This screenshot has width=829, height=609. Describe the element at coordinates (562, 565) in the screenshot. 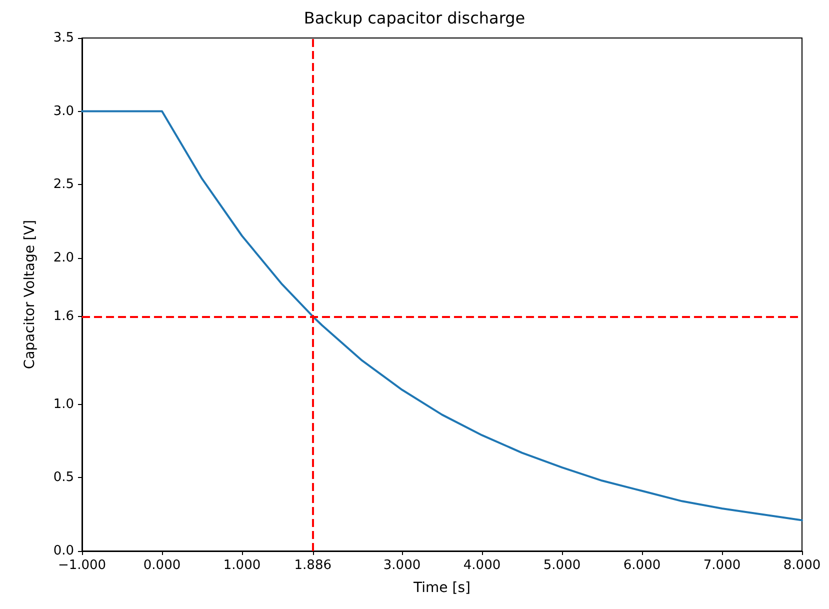

I see `x-tick-label: 5.000` at that location.